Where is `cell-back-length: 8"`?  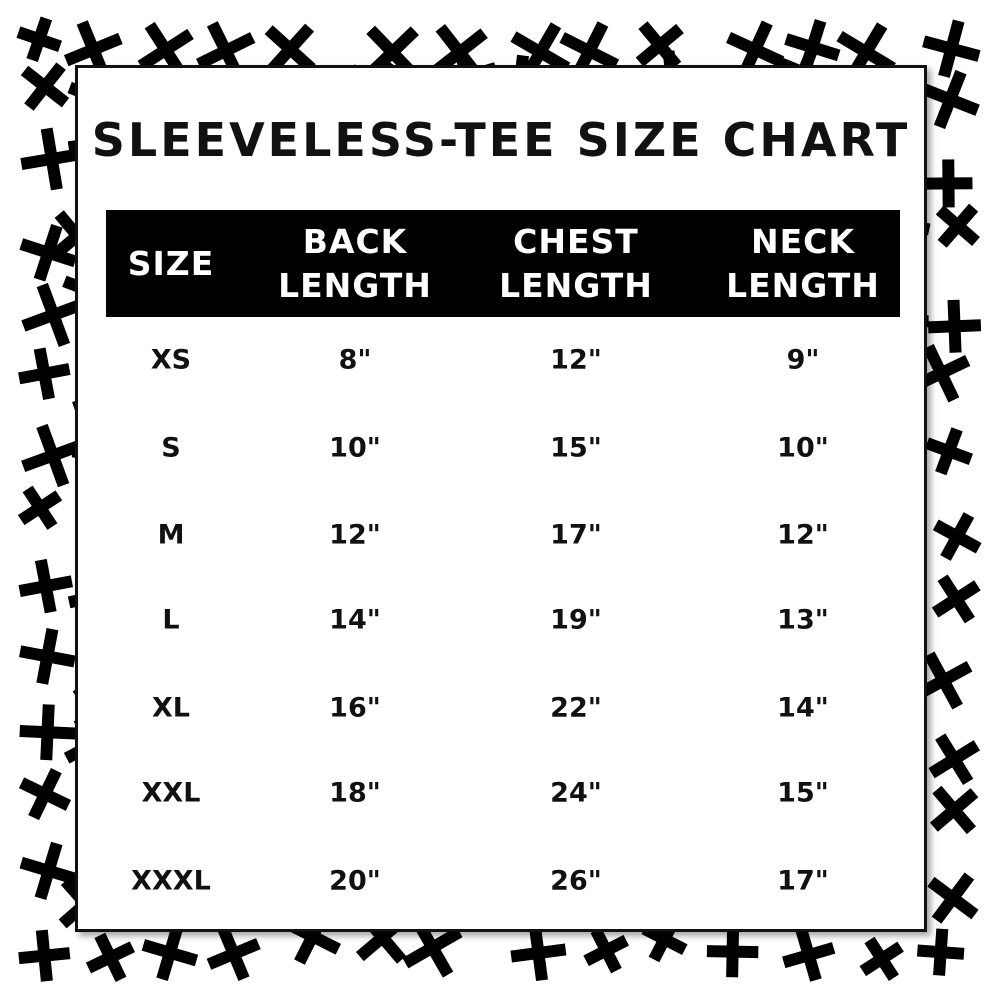 cell-back-length: 8" is located at coordinates (355, 360).